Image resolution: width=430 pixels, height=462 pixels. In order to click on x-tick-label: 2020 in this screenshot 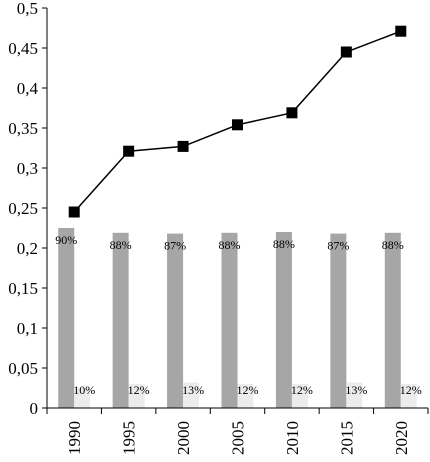, I will do `click(401, 438)`.